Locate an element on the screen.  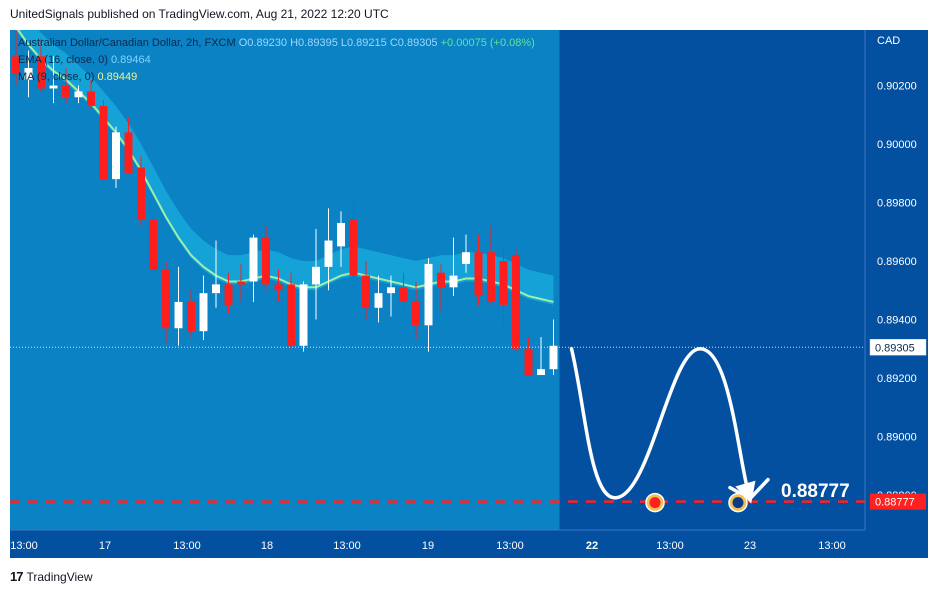
y-tick-label: 0.89400 is located at coordinates (897, 320).